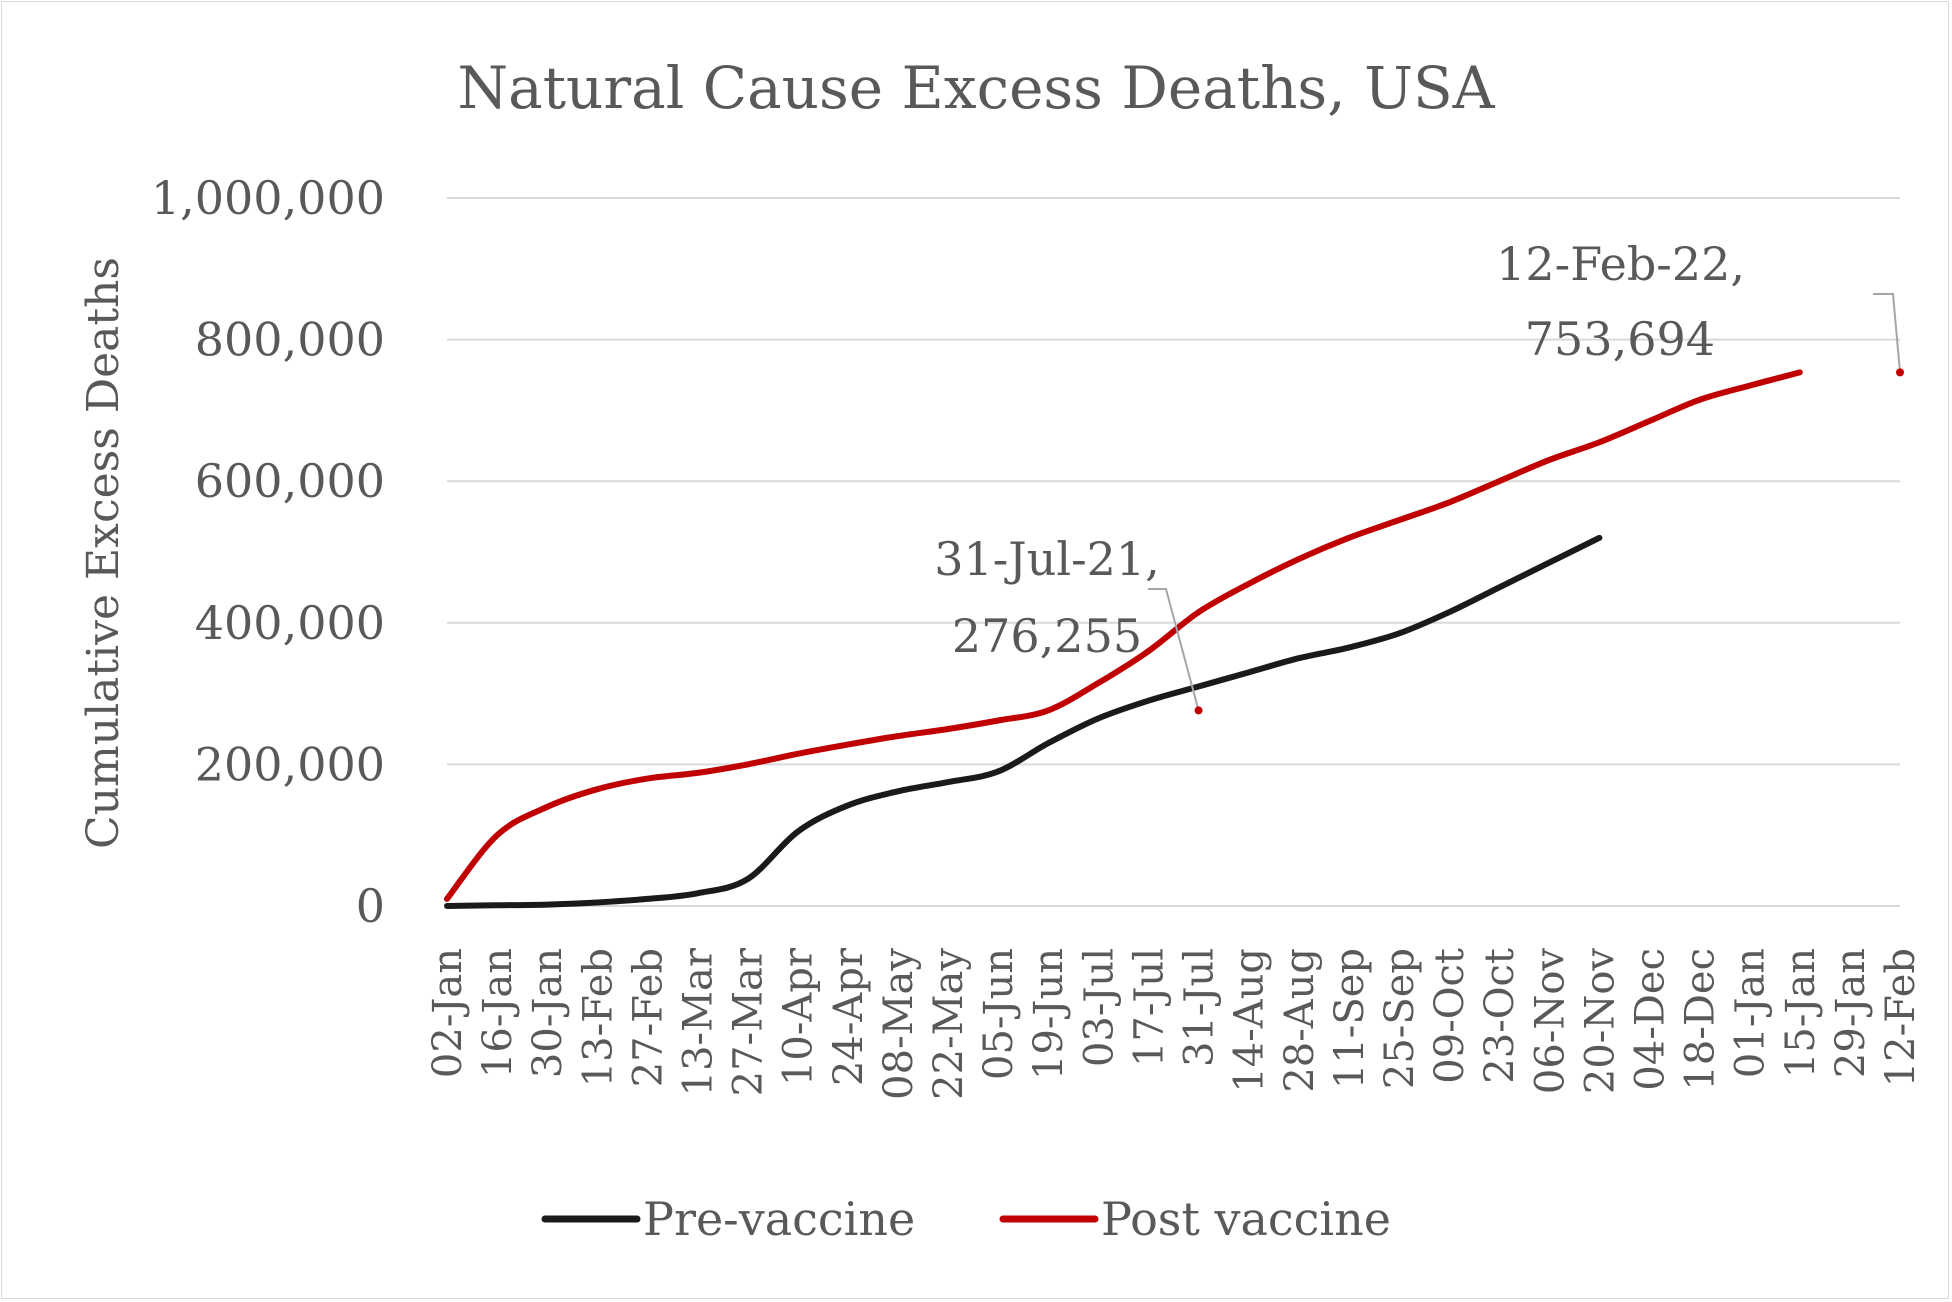 This screenshot has width=1952, height=1302. What do you see at coordinates (1200, 1007) in the screenshot?
I see `x-tick-label: 31-Jul` at bounding box center [1200, 1007].